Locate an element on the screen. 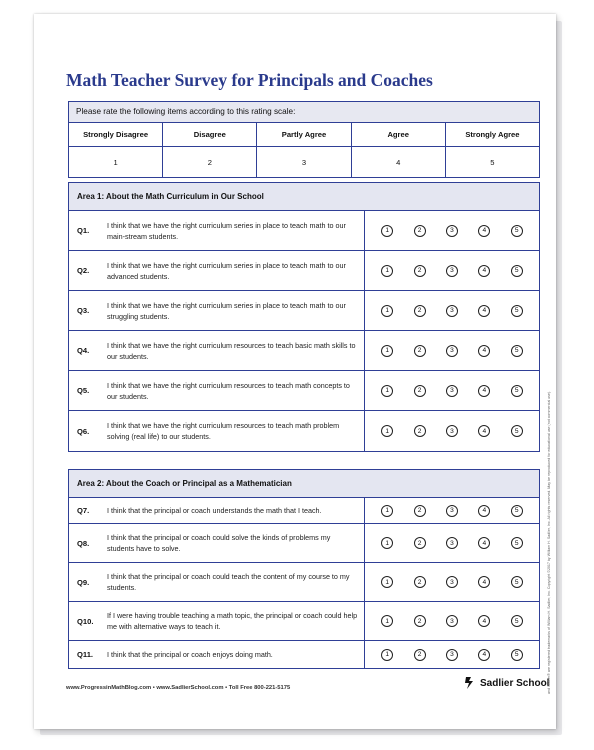  scale-value: 2 is located at coordinates (210, 162).